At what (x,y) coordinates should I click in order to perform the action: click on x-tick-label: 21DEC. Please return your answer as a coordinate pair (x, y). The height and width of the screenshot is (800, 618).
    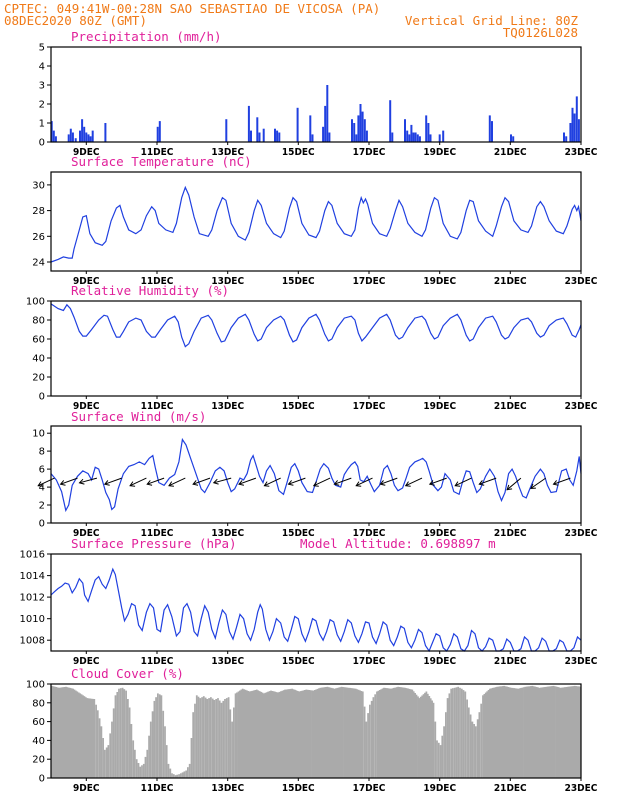
    Looking at the image, I should click on (510, 788).